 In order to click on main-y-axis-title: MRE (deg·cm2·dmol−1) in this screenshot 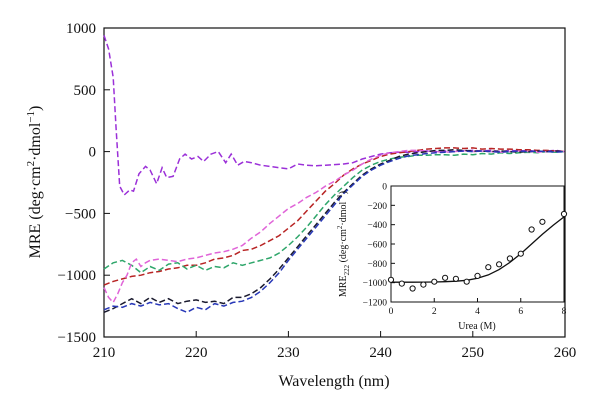, I will do `click(34, 182)`.